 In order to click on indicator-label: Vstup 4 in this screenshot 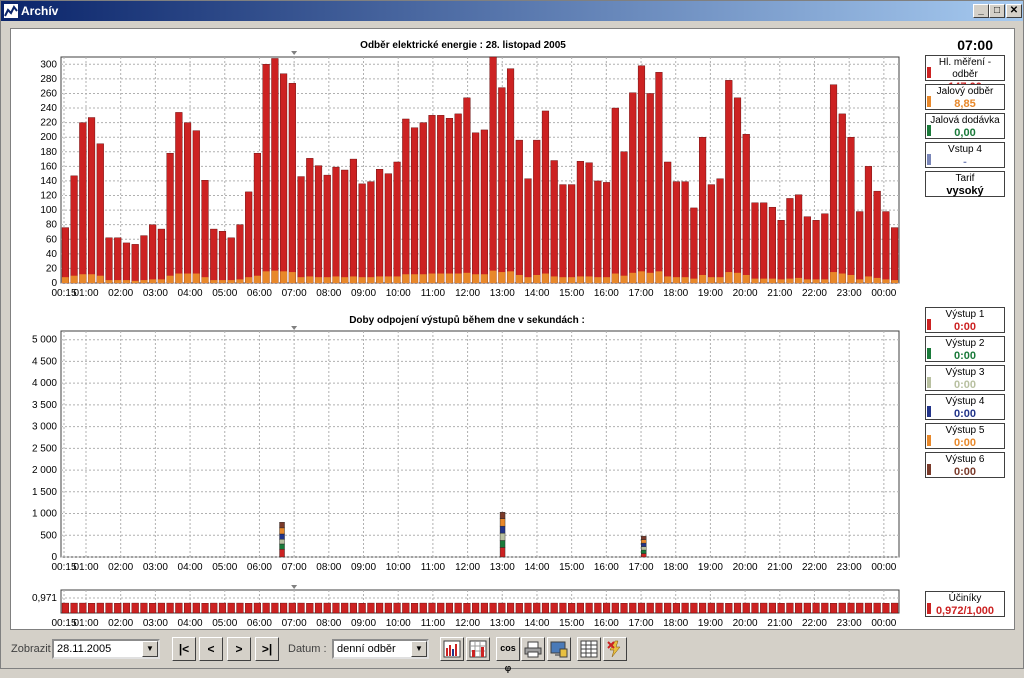, I will do `click(965, 149)`.